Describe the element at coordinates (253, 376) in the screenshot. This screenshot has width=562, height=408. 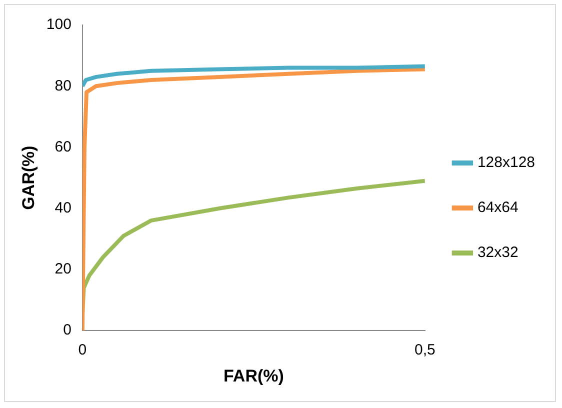
I see `x-axis-title: FAR(%)` at that location.